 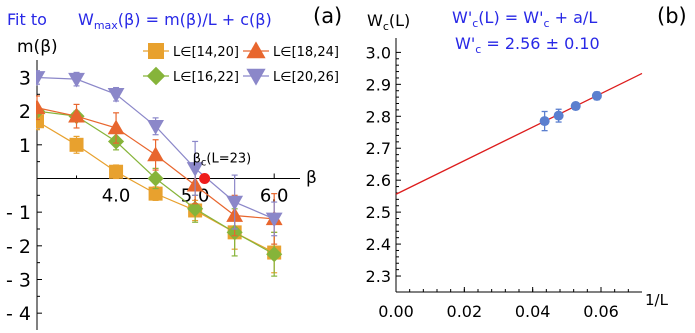 What do you see at coordinates (206, 77) in the screenshot?
I see `panel-a-legend-label: L∈[16,22]` at bounding box center [206, 77].